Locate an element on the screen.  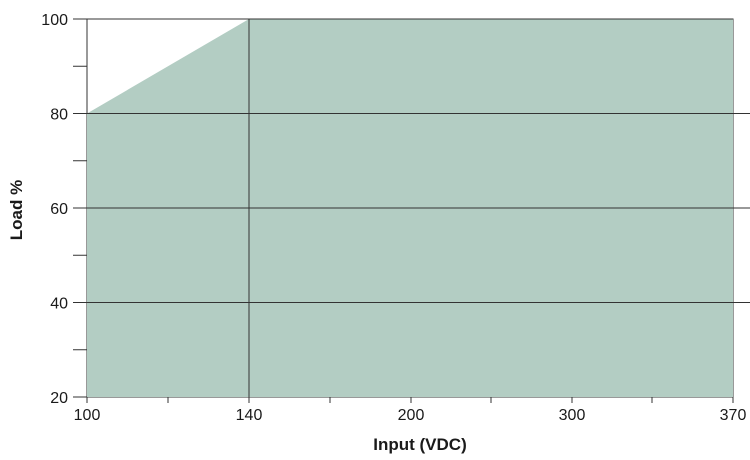
y-axis-title: Load % is located at coordinates (16, 210).